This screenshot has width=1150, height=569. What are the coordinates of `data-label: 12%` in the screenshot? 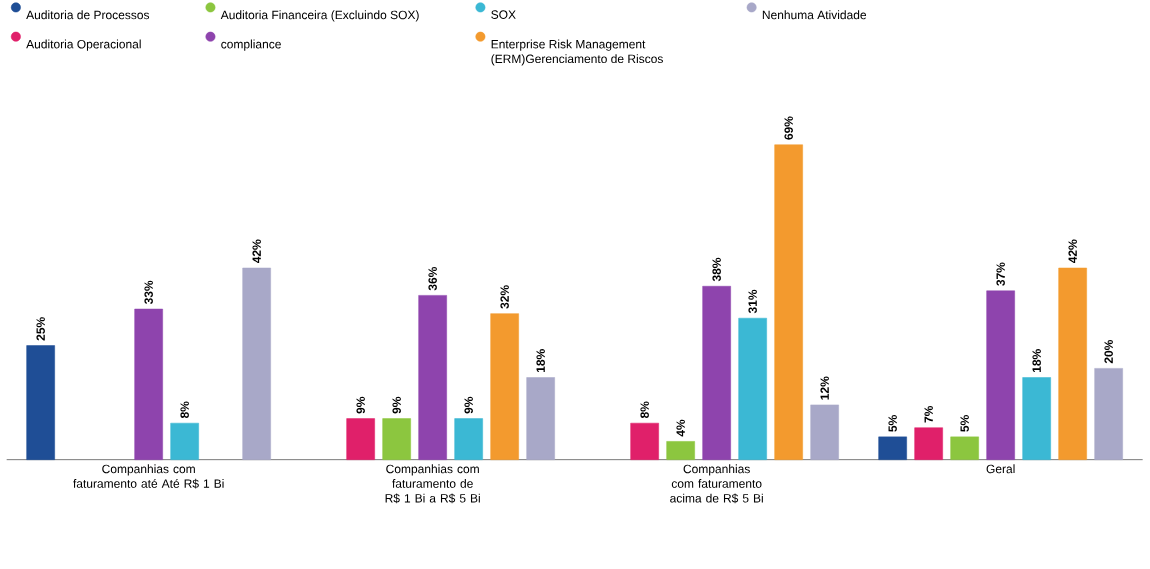 It's located at (824, 388).